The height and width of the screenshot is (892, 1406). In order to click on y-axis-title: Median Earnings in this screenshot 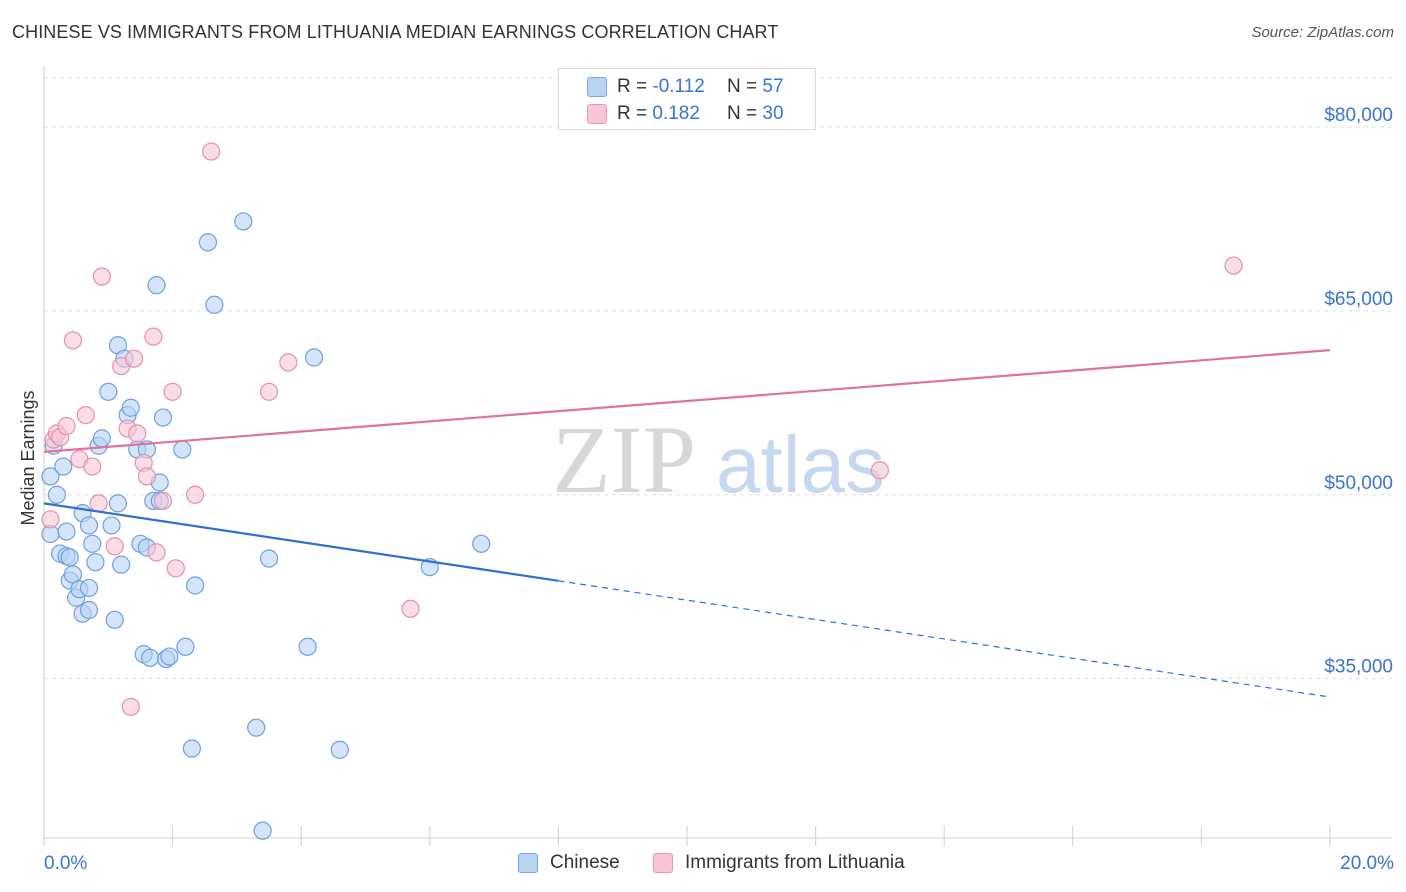, I will do `click(28, 457)`.